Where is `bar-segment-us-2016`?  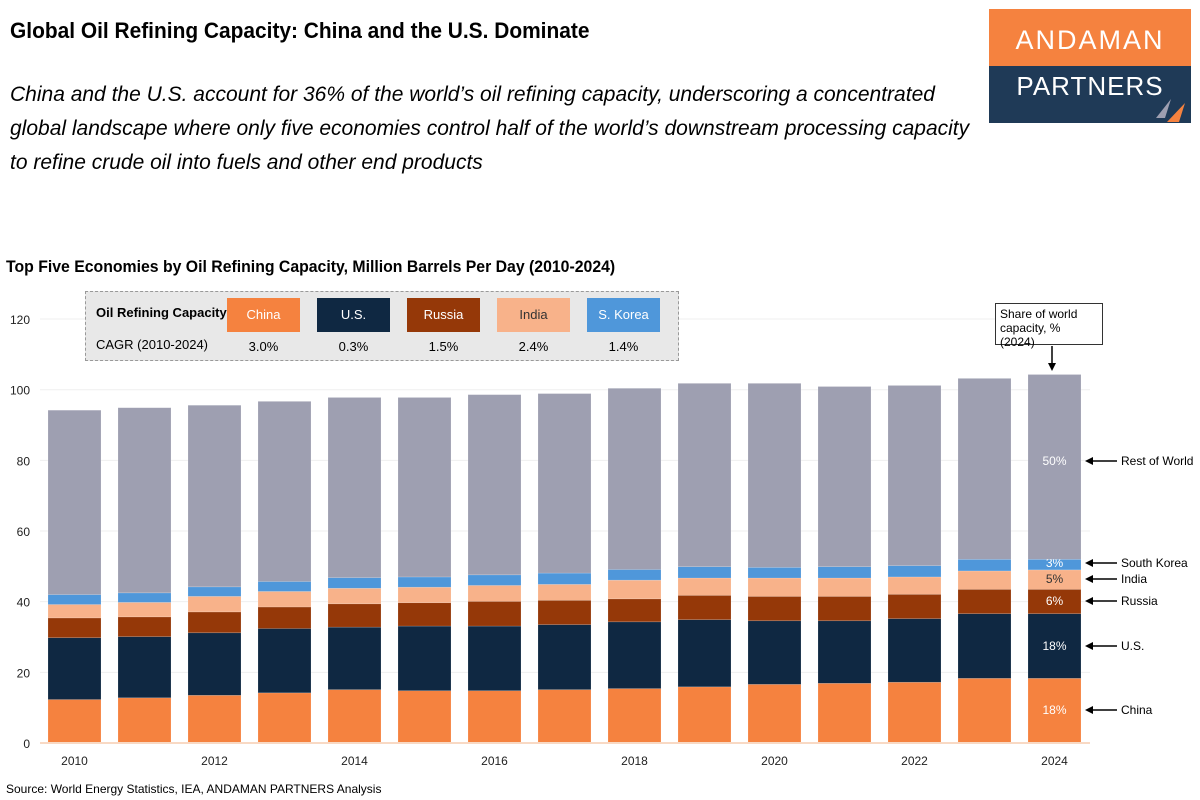
bar-segment-us-2016 is located at coordinates (494, 658).